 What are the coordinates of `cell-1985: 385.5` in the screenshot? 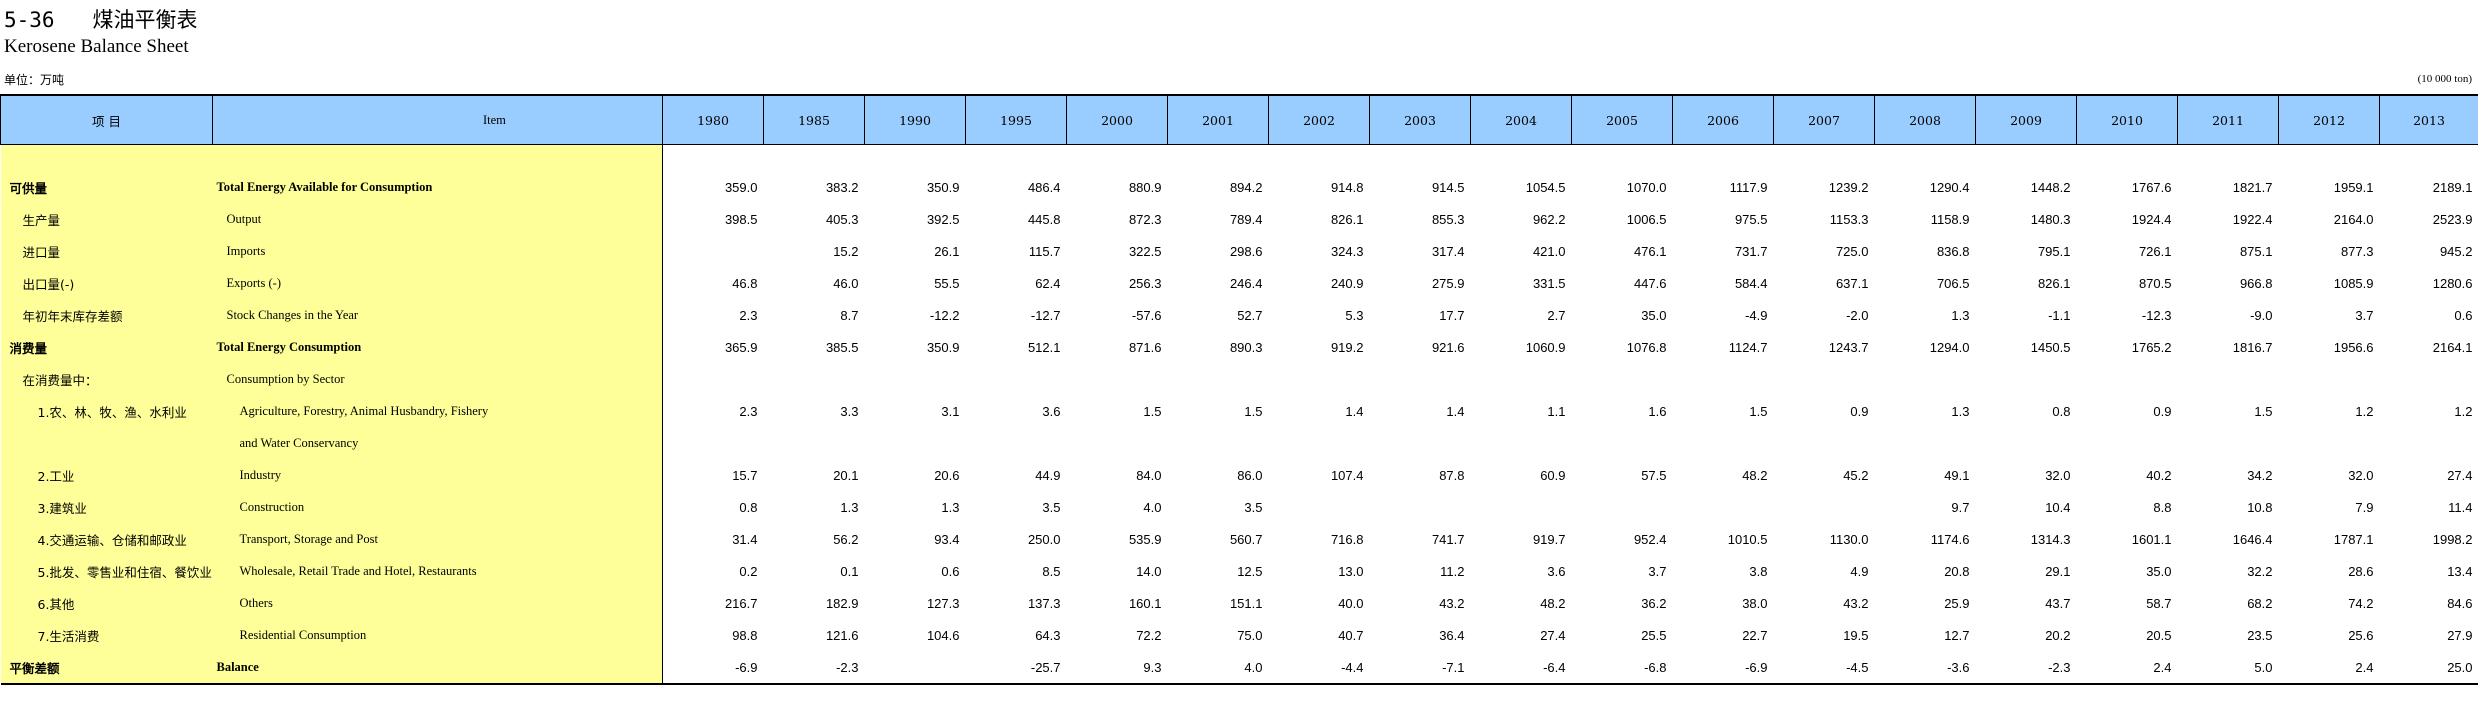 It's located at (842, 347).